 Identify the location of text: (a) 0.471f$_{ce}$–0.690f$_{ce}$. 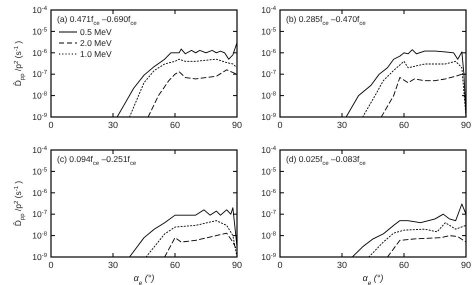
(97, 20).